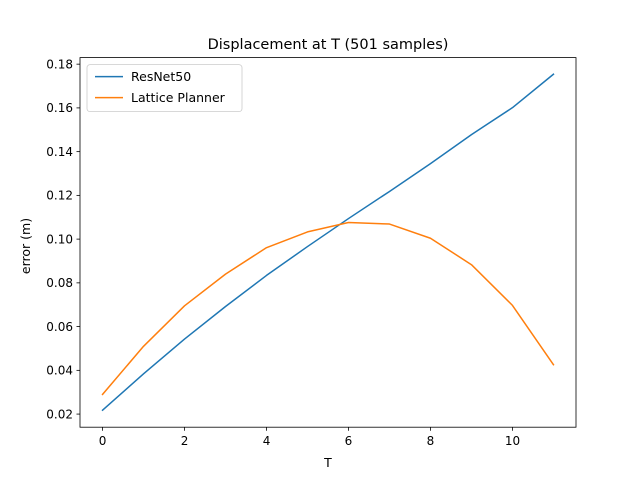 This screenshot has height=480, width=640. What do you see at coordinates (327, 462) in the screenshot?
I see `x-axis-label: T` at bounding box center [327, 462].